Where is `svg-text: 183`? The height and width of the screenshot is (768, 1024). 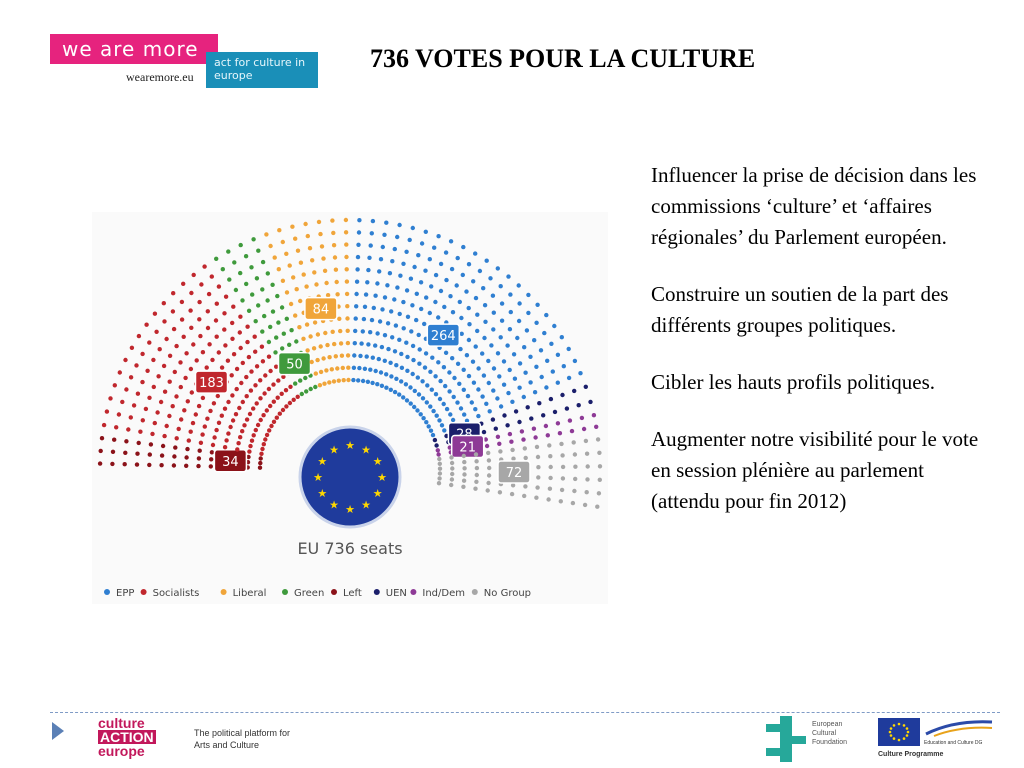 svg-text: 183 is located at coordinates (211, 383).